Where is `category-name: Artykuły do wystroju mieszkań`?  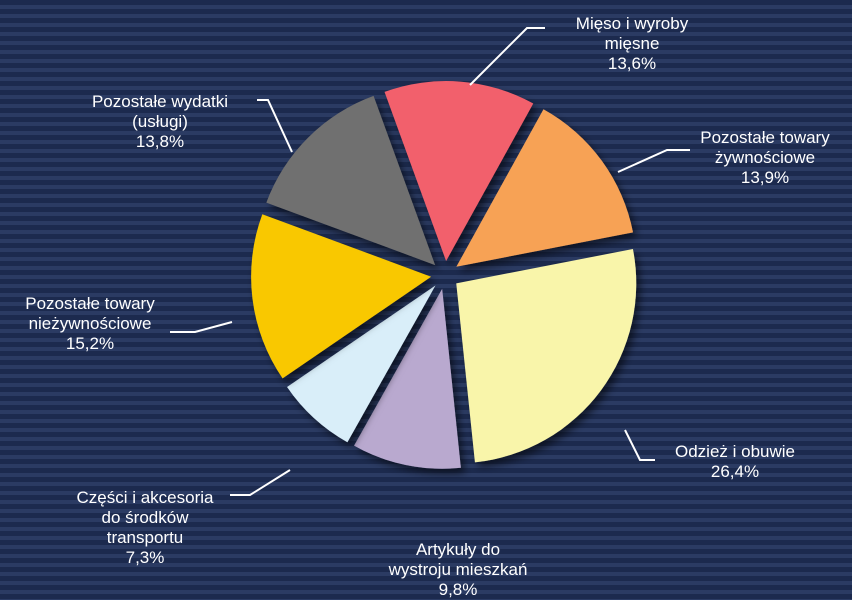 category-name: Artykuły do wystroju mieszkań is located at coordinates (458, 559).